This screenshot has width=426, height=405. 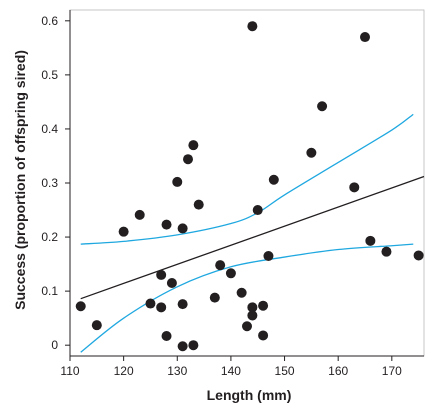 I want to click on x-tick-label: 170, so click(x=392, y=371).